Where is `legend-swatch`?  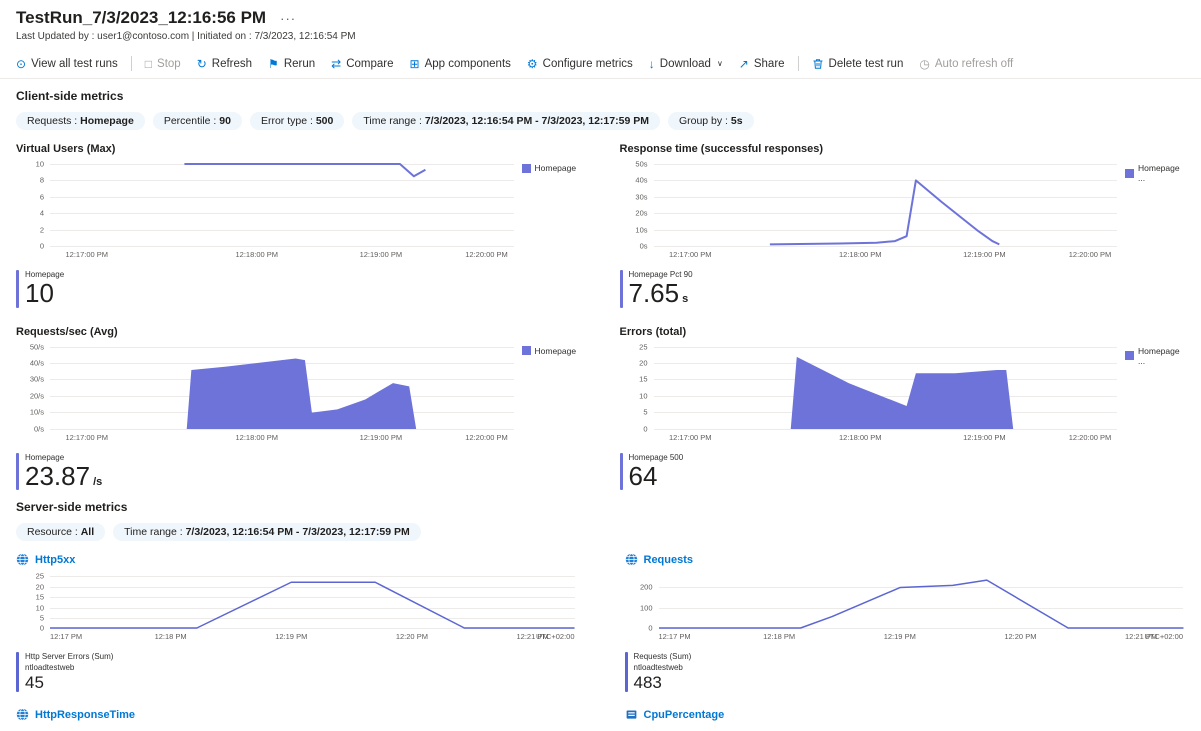
legend-swatch is located at coordinates (526, 351).